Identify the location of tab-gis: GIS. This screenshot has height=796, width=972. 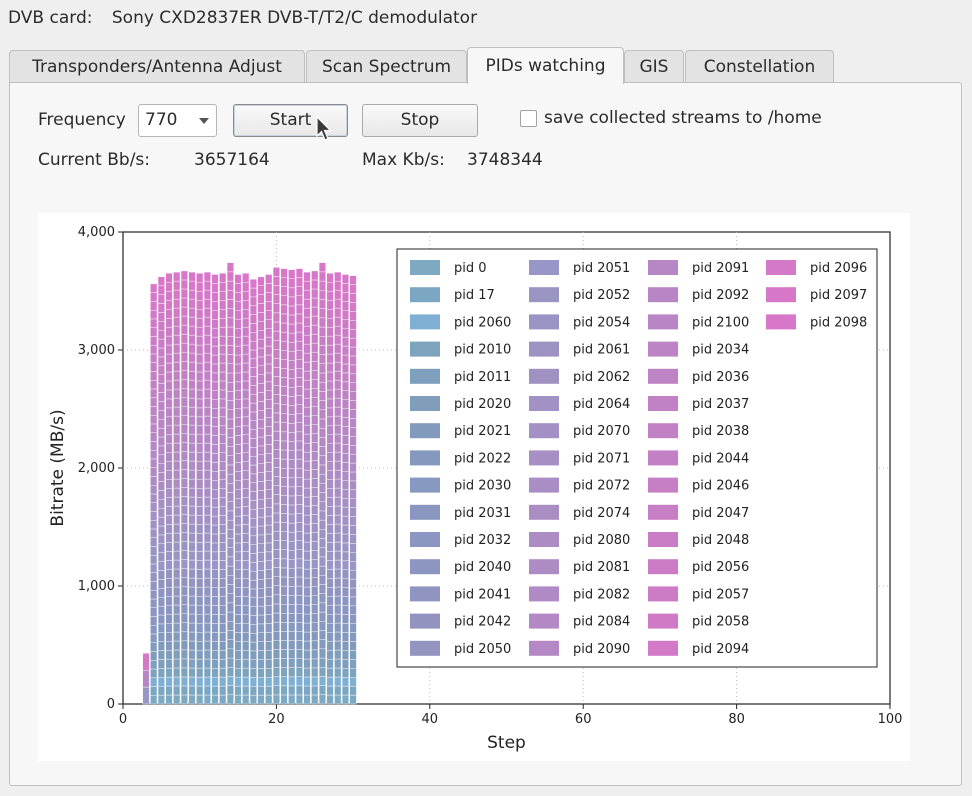
(654, 66).